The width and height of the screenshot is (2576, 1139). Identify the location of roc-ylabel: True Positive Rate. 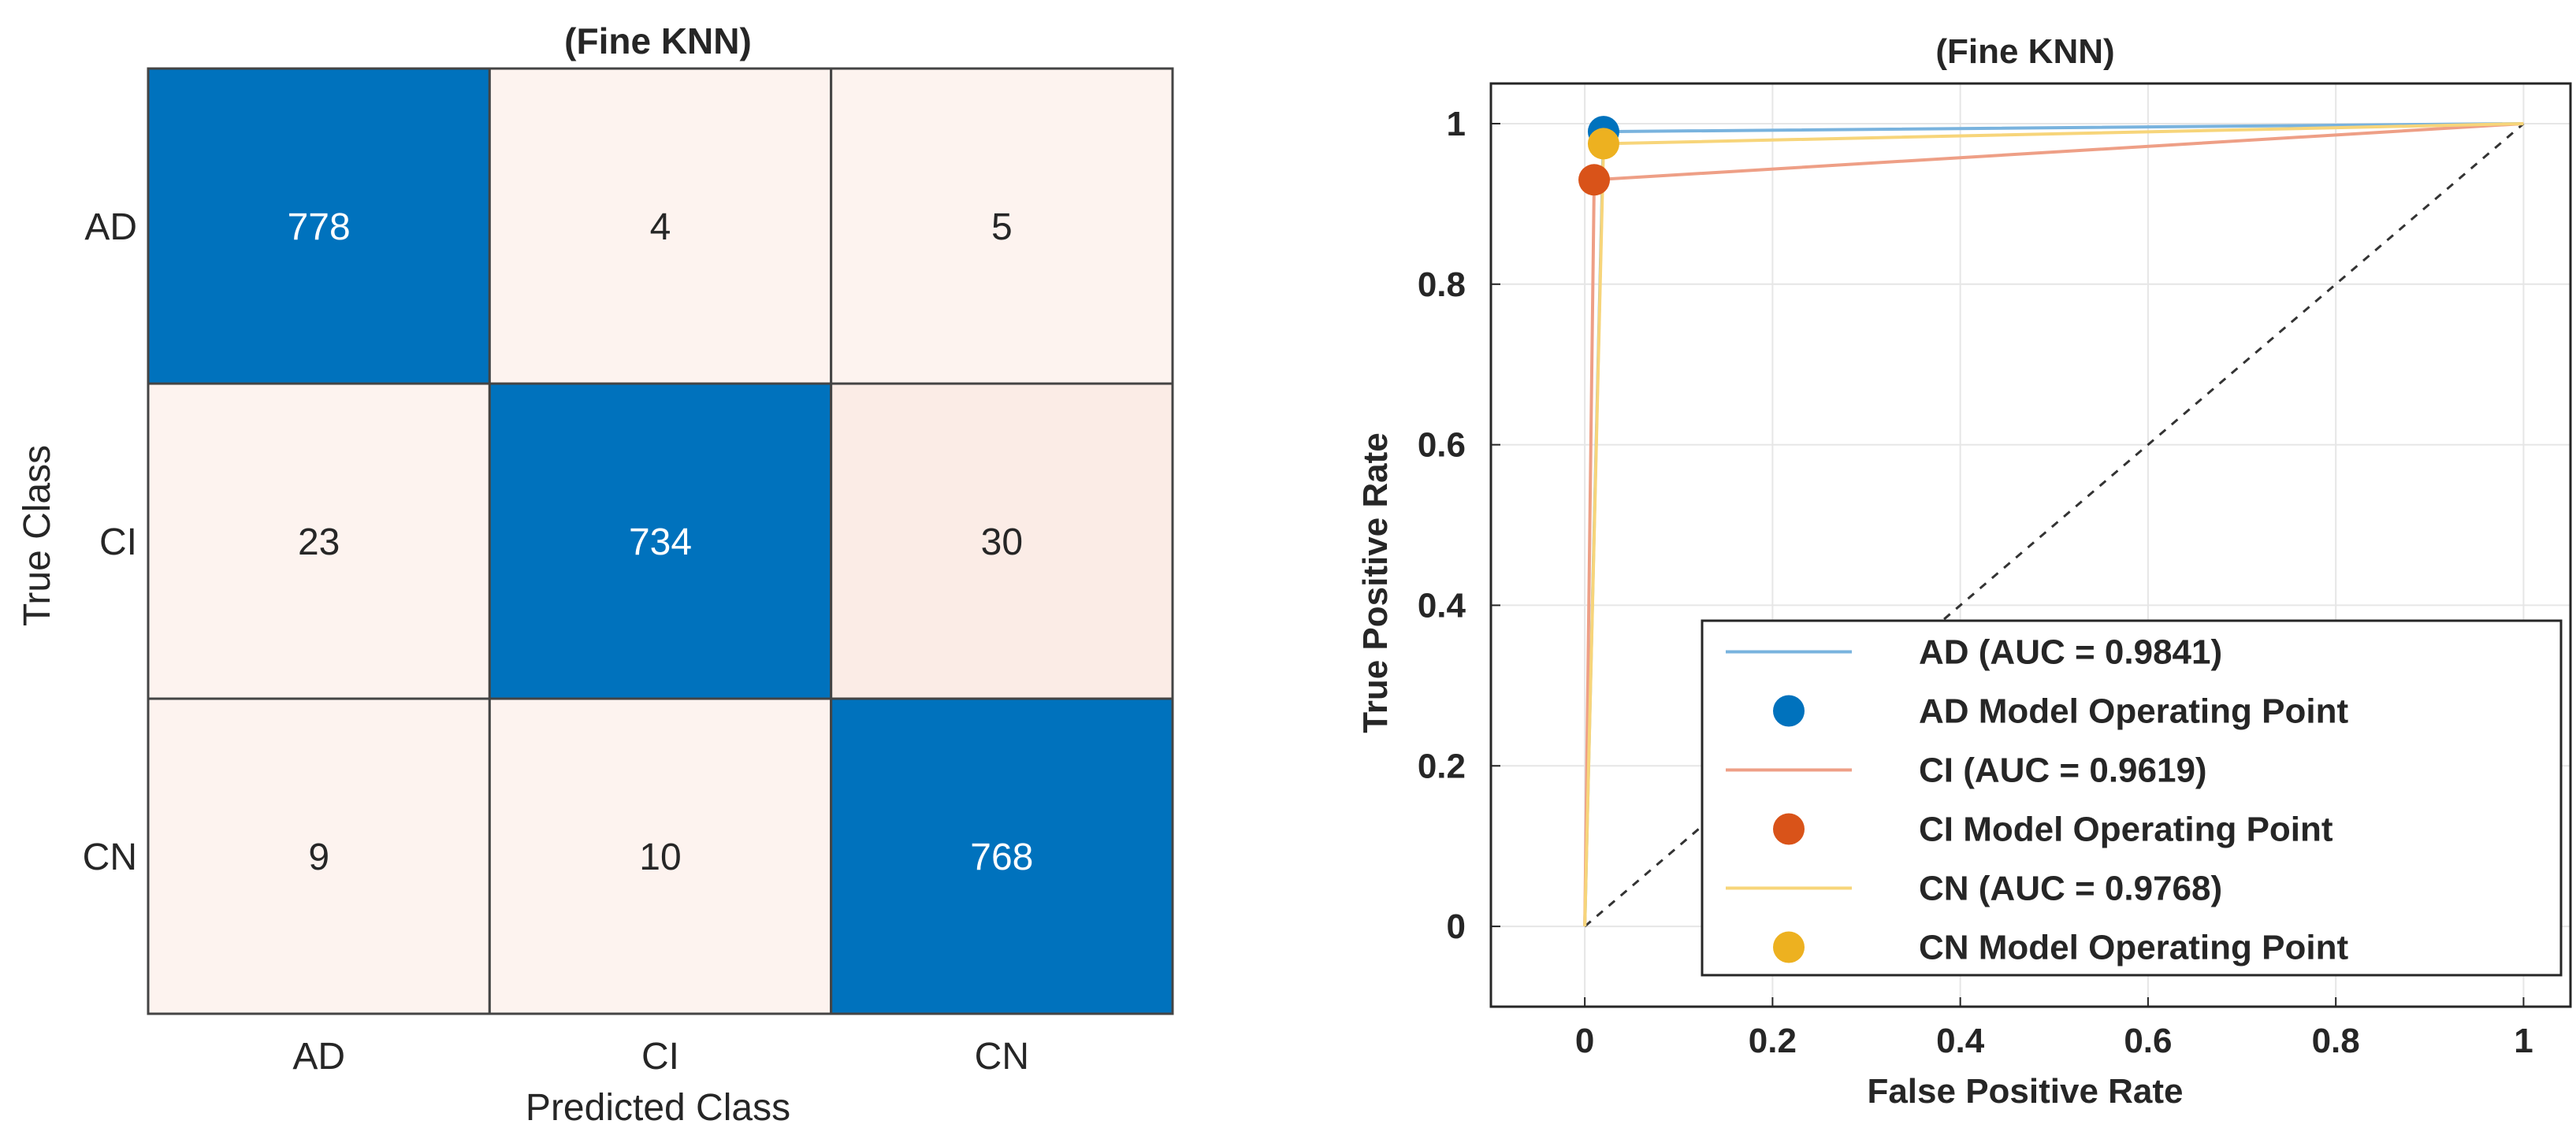
(1375, 582).